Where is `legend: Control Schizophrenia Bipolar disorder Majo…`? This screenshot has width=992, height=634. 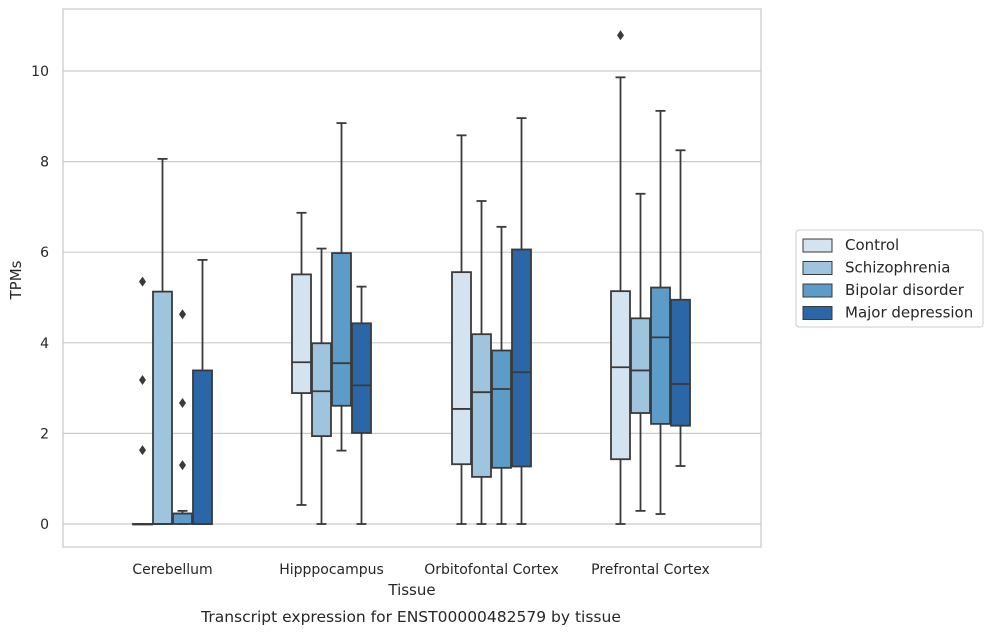 legend: Control Schizophrenia Bipolar disorder Majo… is located at coordinates (889, 278).